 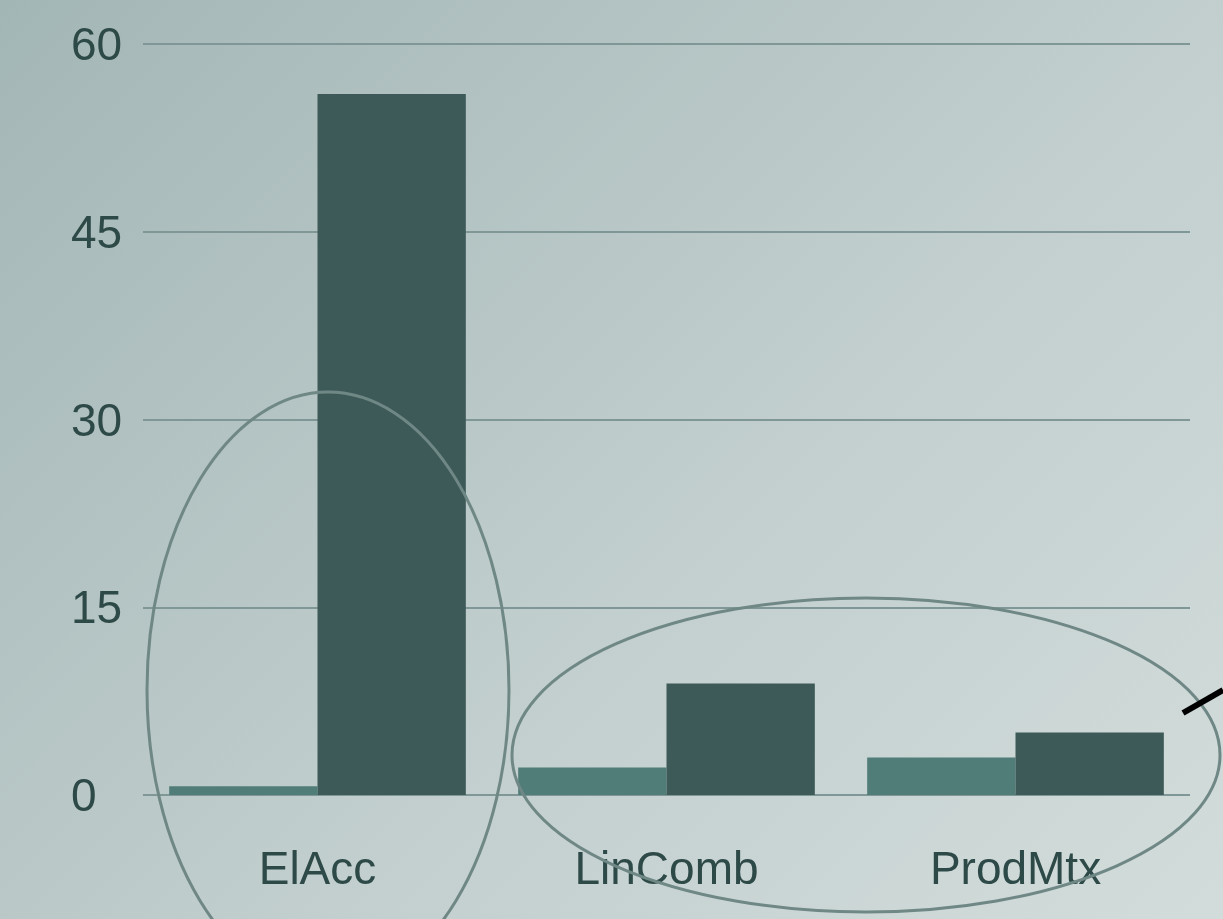 What do you see at coordinates (97, 231) in the screenshot?
I see `y-tick-label: 45` at bounding box center [97, 231].